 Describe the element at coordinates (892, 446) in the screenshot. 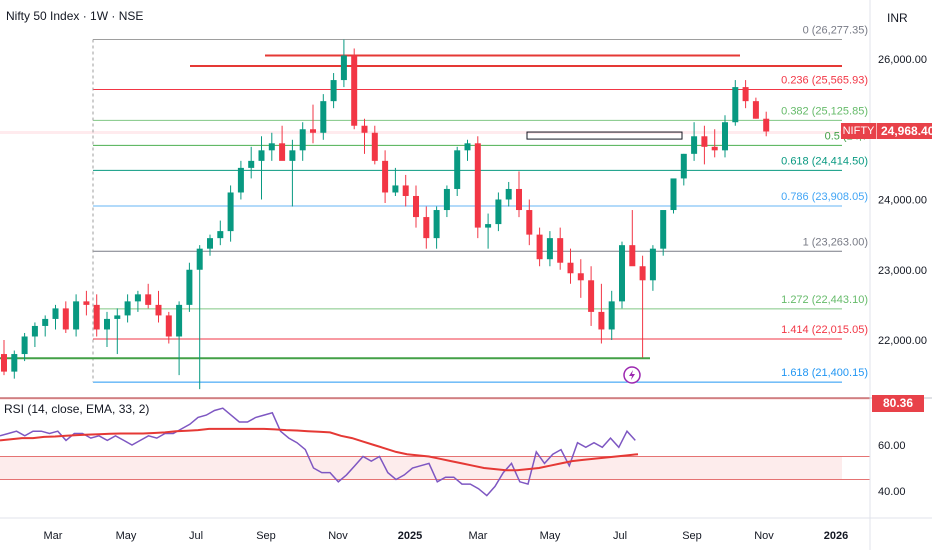

I see `rsi-tick-label: 60.00` at that location.